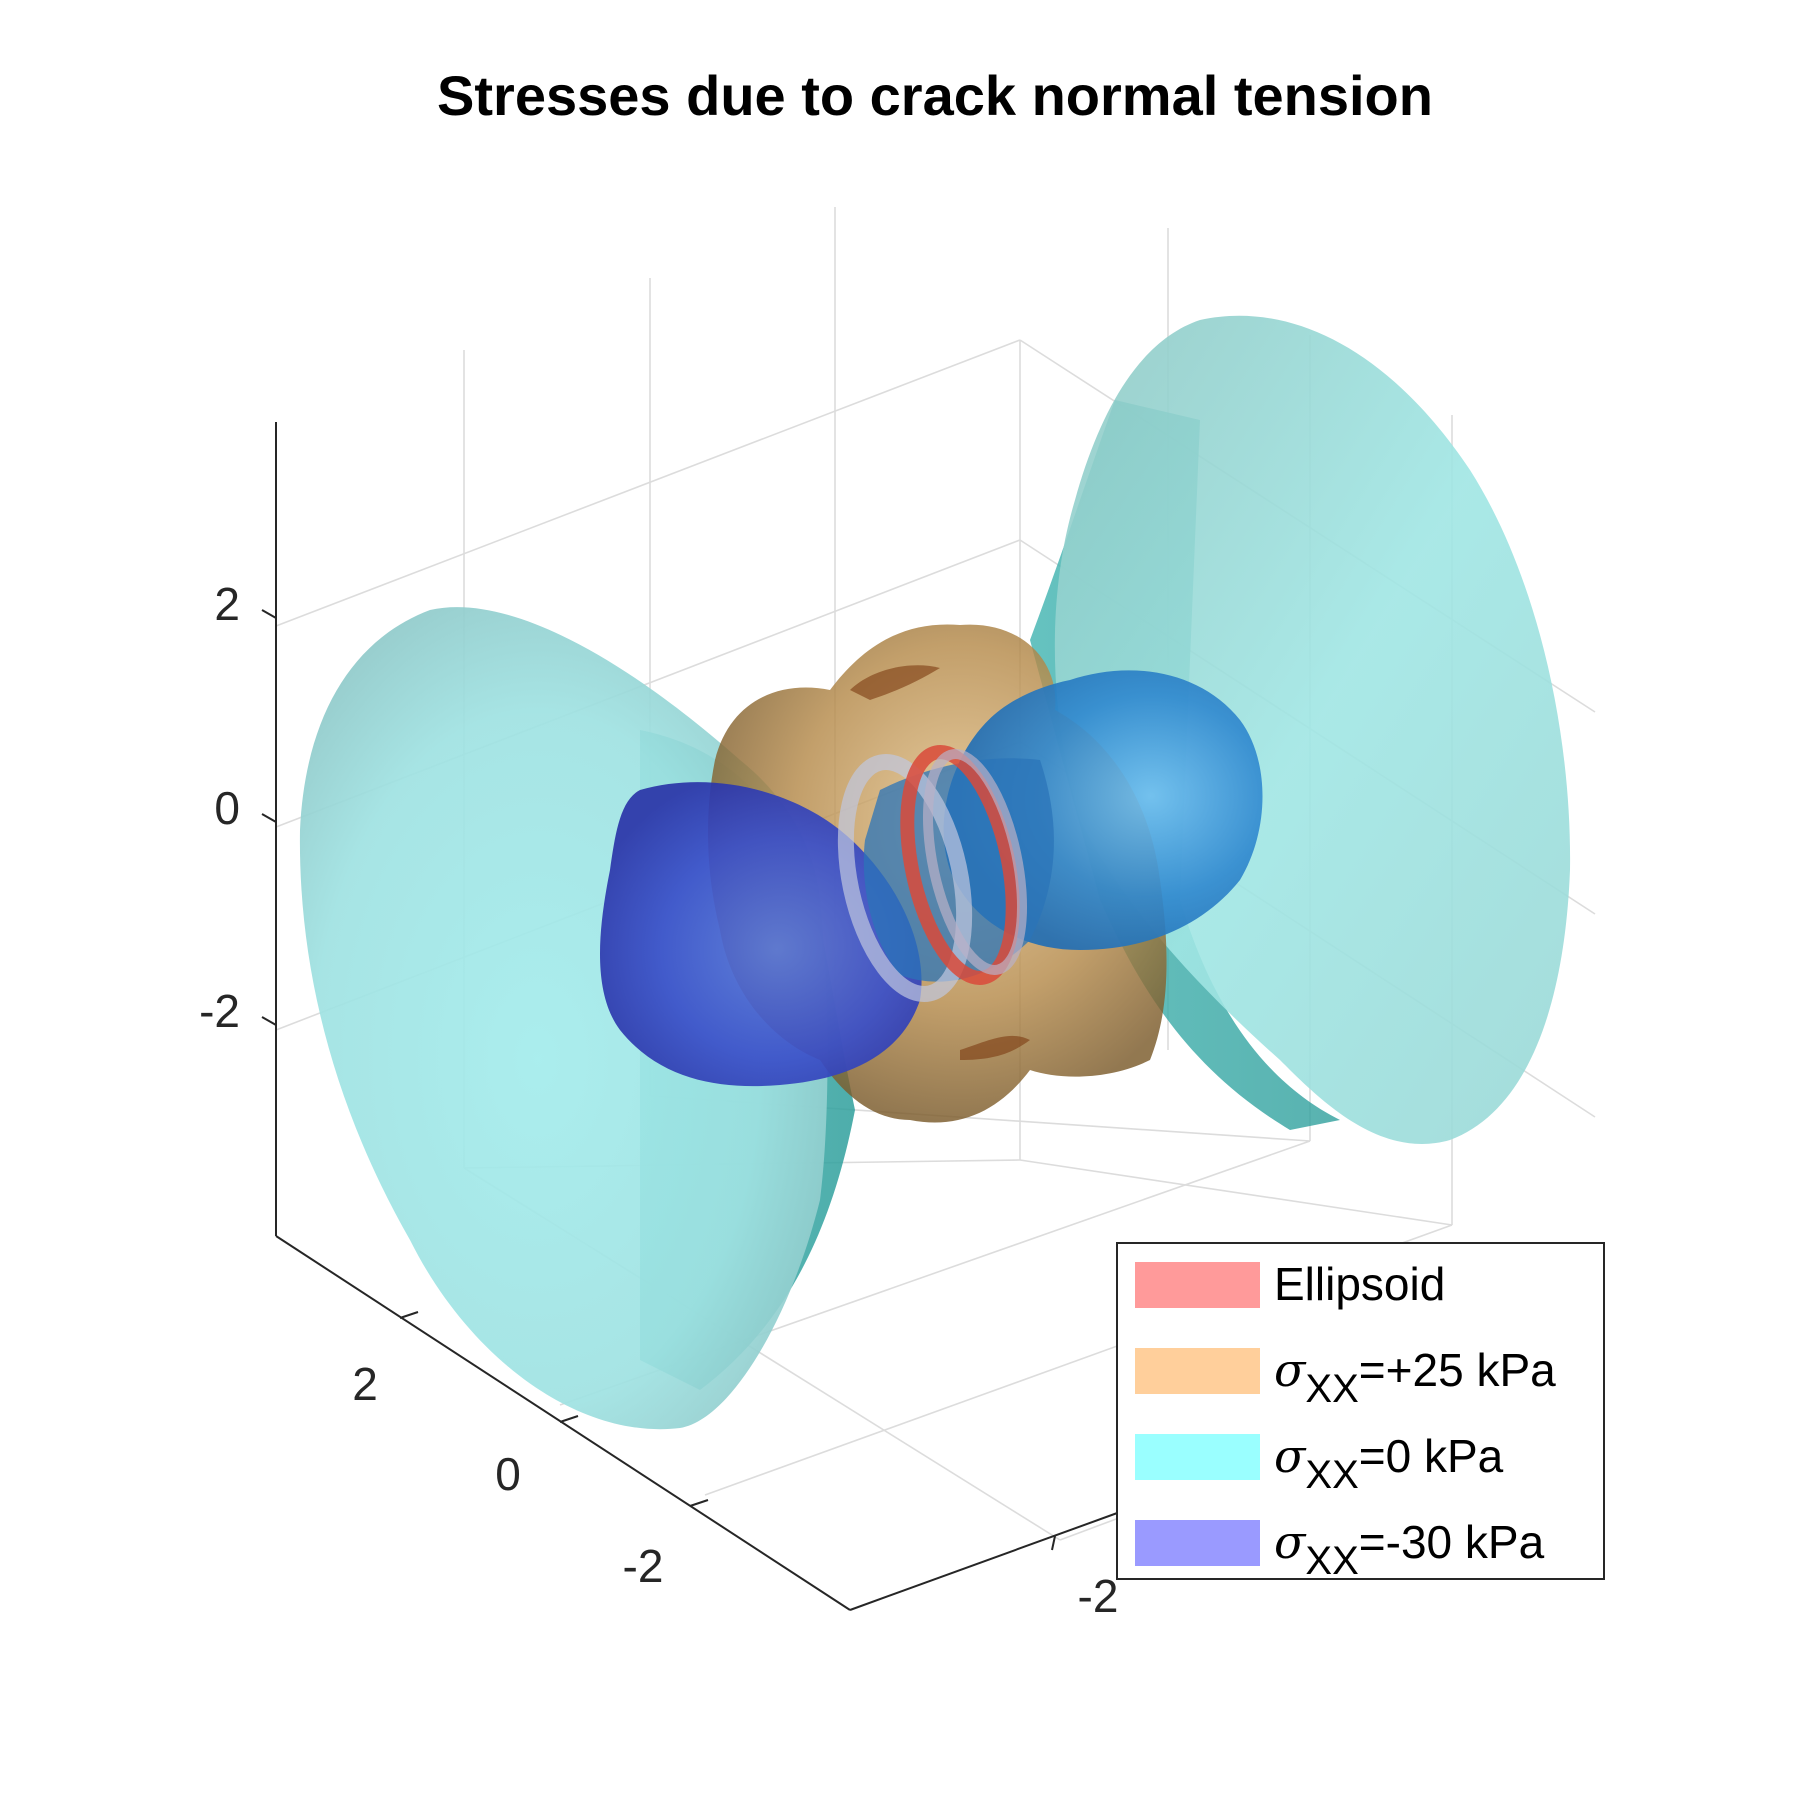 The height and width of the screenshot is (1800, 1800). What do you see at coordinates (227, 808) in the screenshot?
I see `z-tick-label: 0` at bounding box center [227, 808].